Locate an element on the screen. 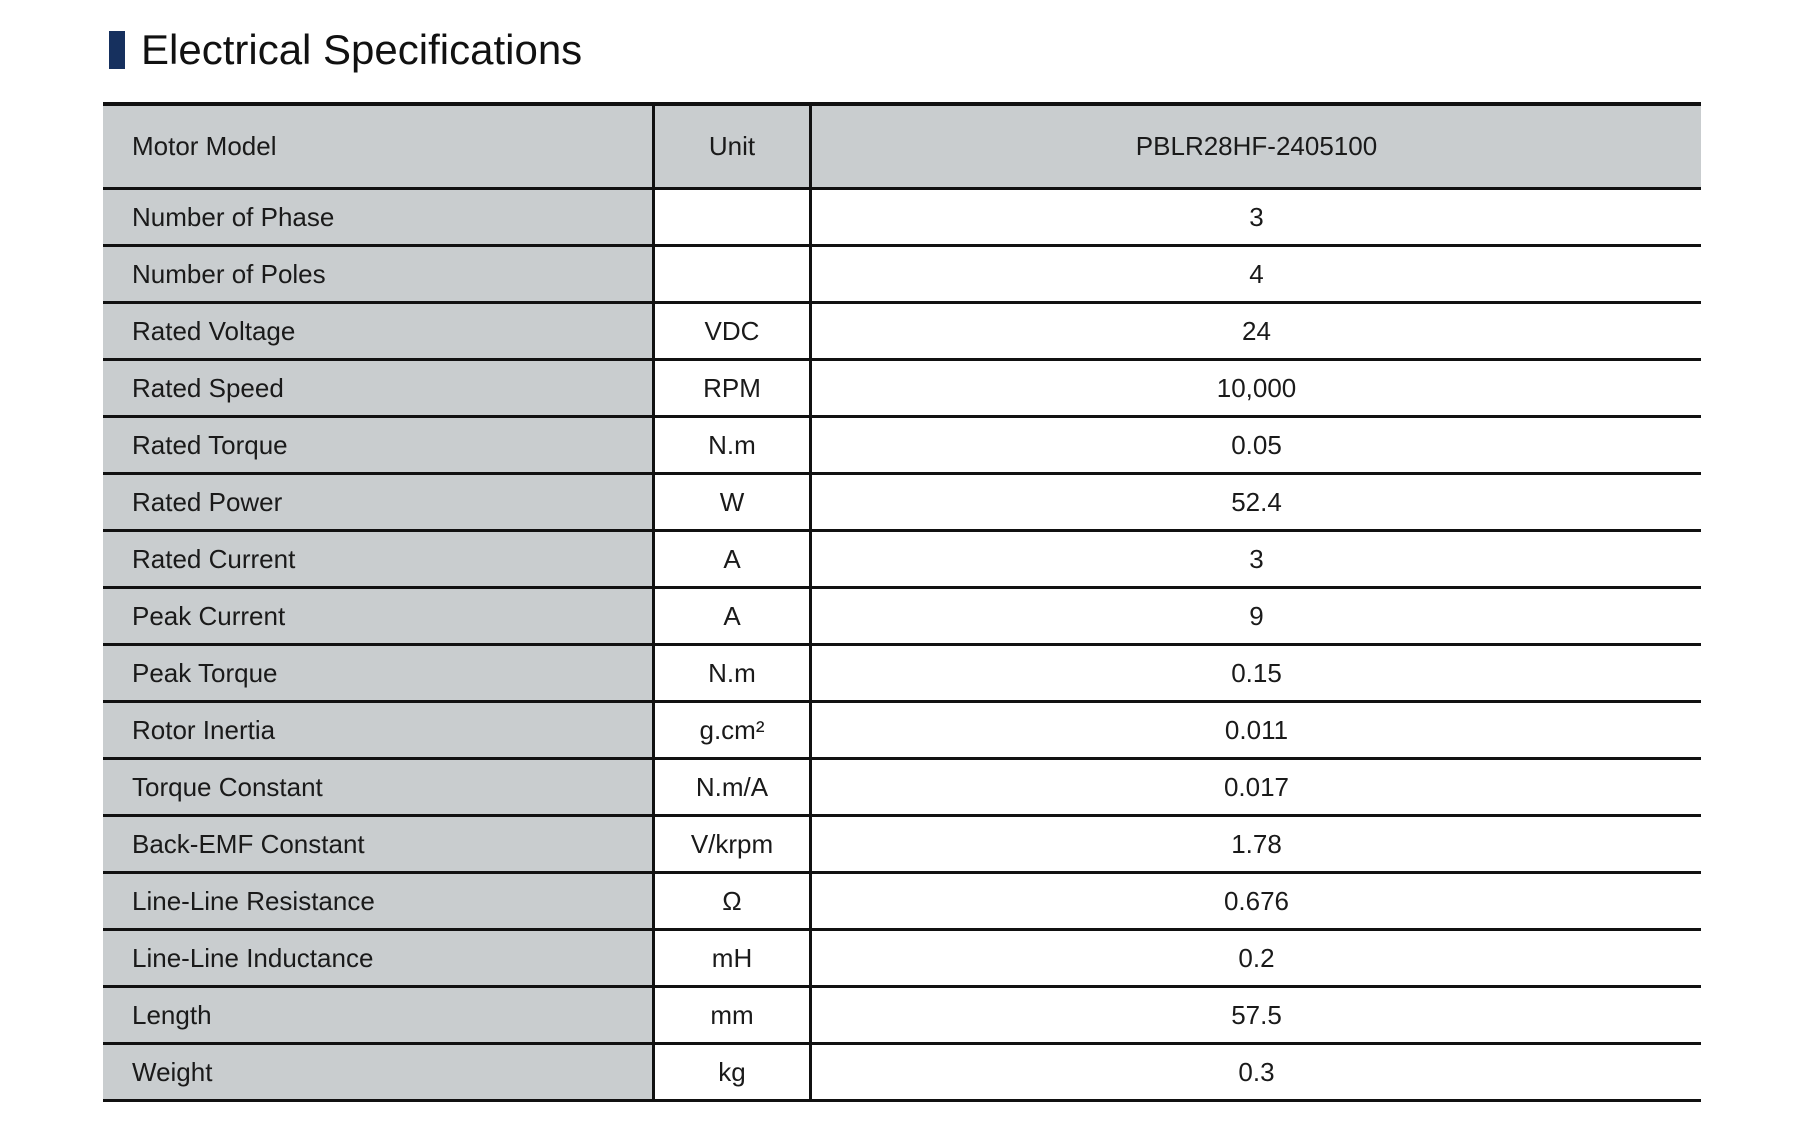 The image size is (1800, 1129). row-value: 0.3 is located at coordinates (1255, 1072).